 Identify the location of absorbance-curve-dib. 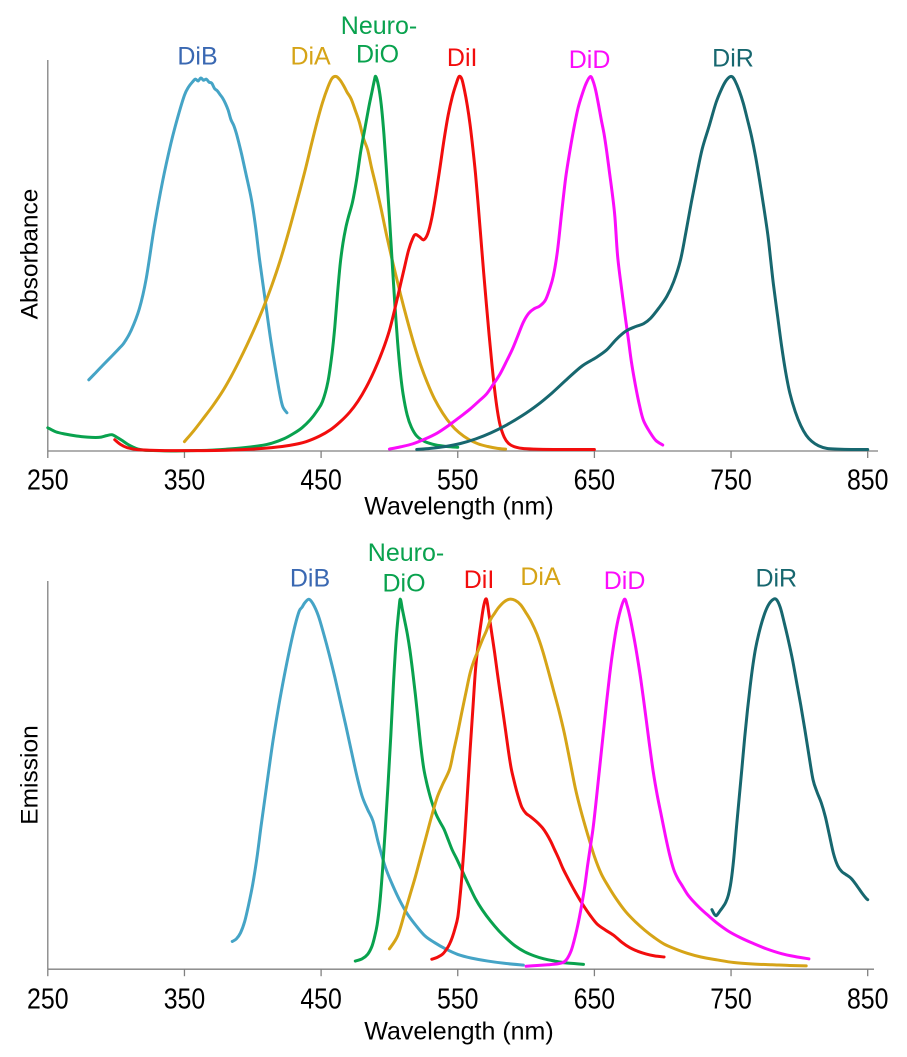
(188, 245).